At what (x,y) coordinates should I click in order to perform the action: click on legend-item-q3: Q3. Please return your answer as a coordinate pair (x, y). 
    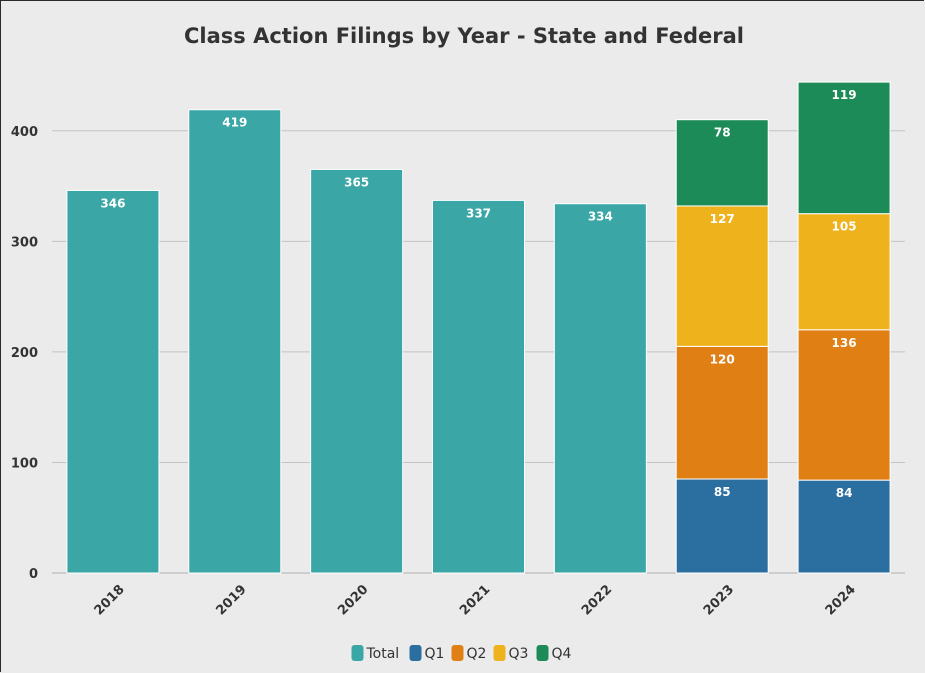
    Looking at the image, I should click on (511, 653).